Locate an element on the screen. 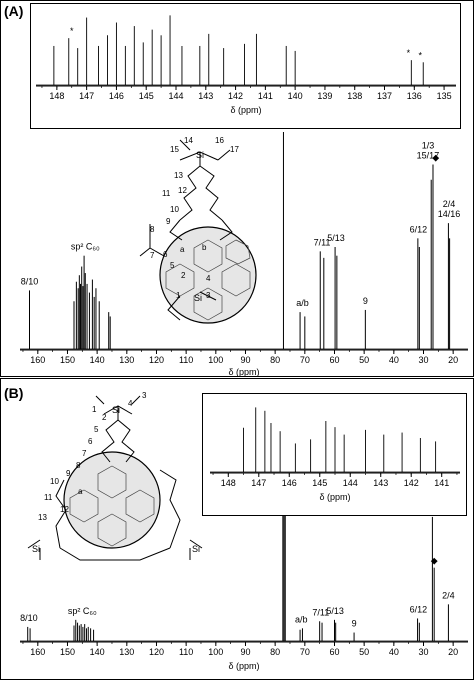  panel-b-peak-label: sp² C₆₀ is located at coordinates (82, 611).